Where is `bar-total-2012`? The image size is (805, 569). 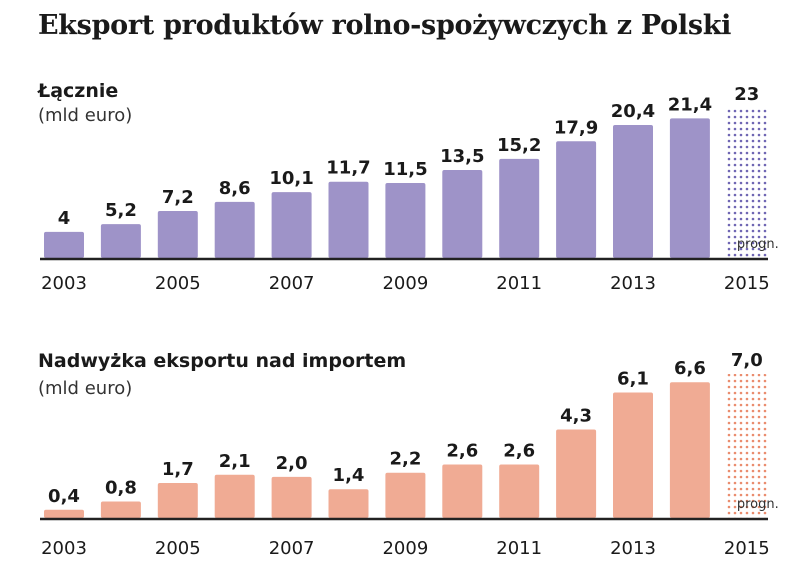 bar-total-2012 is located at coordinates (576, 199).